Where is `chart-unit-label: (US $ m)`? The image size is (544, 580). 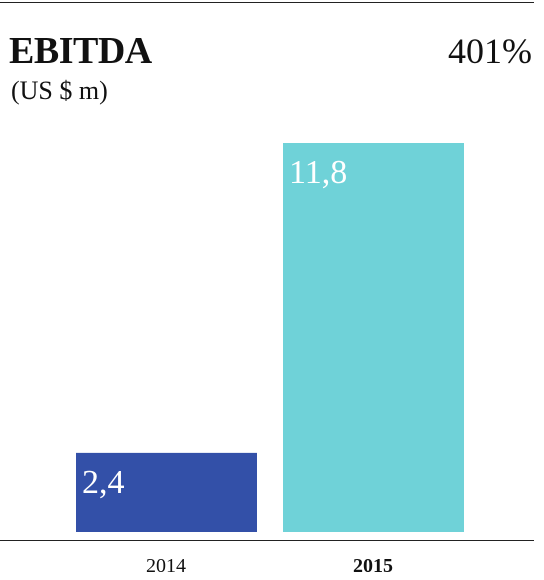
chart-unit-label: (US $ m) is located at coordinates (59, 90).